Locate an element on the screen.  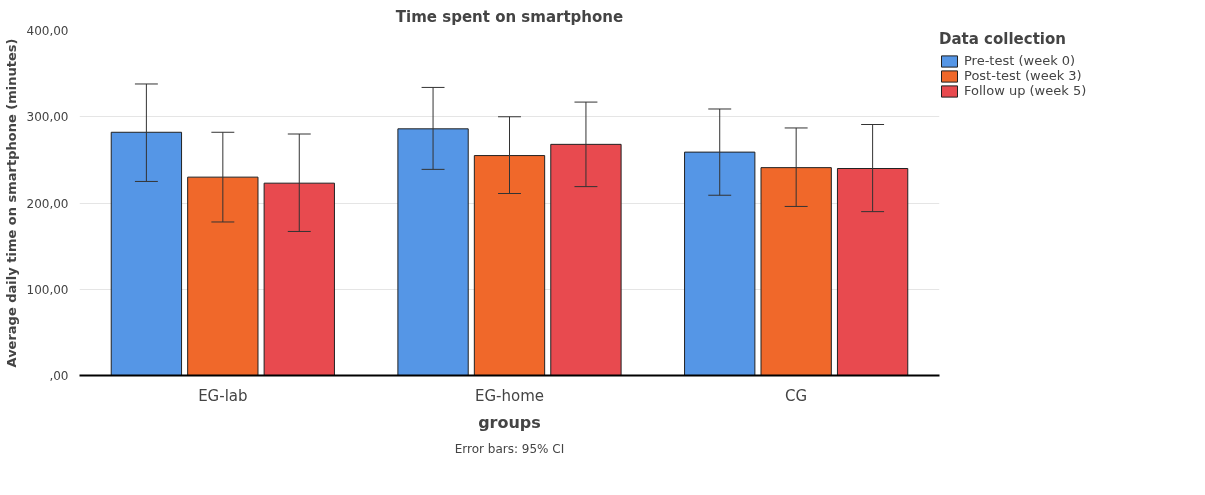
chart-title: Time spent on smartphone is located at coordinates (509, 16).